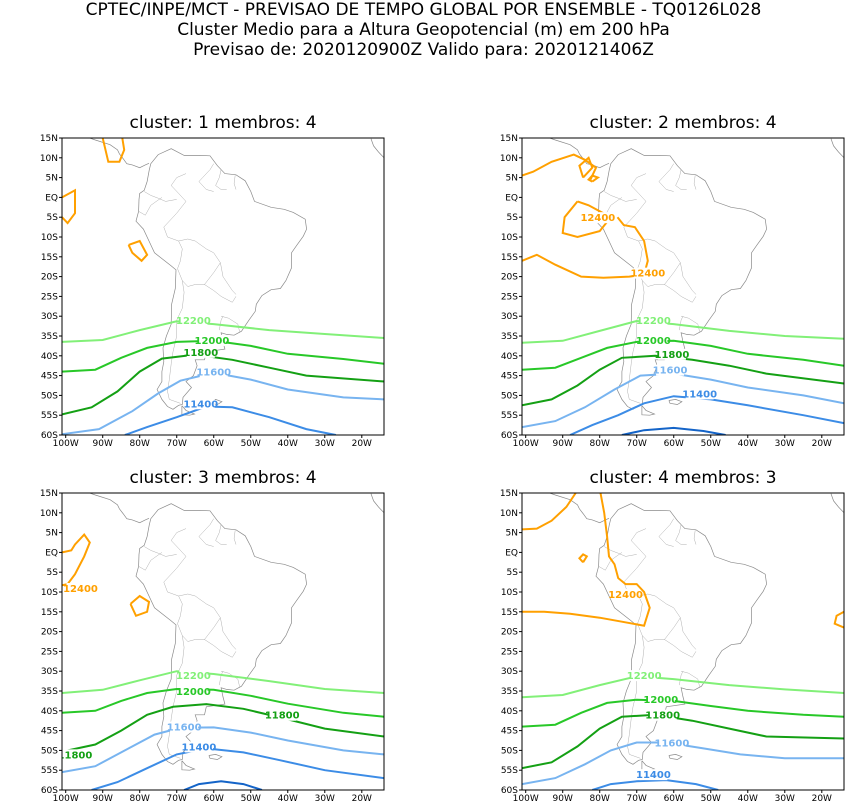  I want to click on x-tick-label: 80W, so click(600, 444).